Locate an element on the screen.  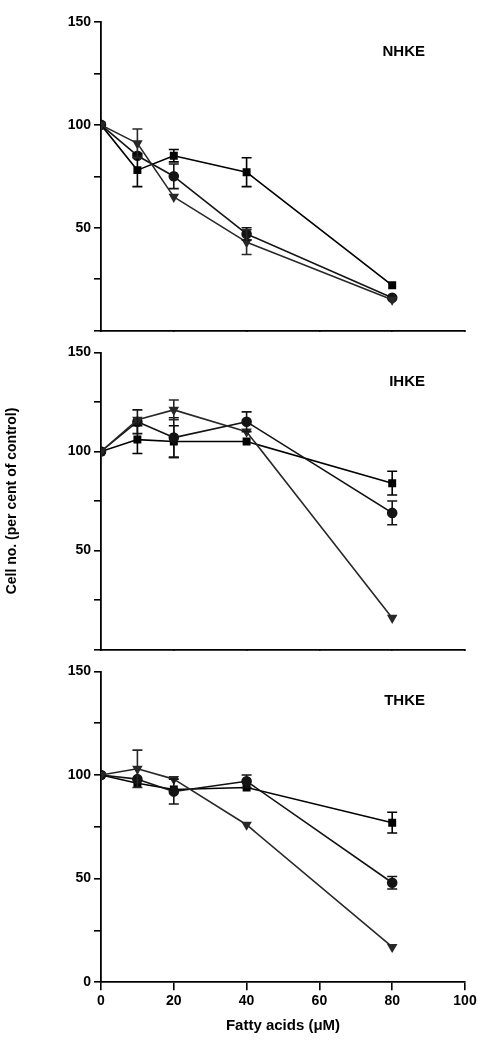
x-tick-label: 20 is located at coordinates (174, 1000).